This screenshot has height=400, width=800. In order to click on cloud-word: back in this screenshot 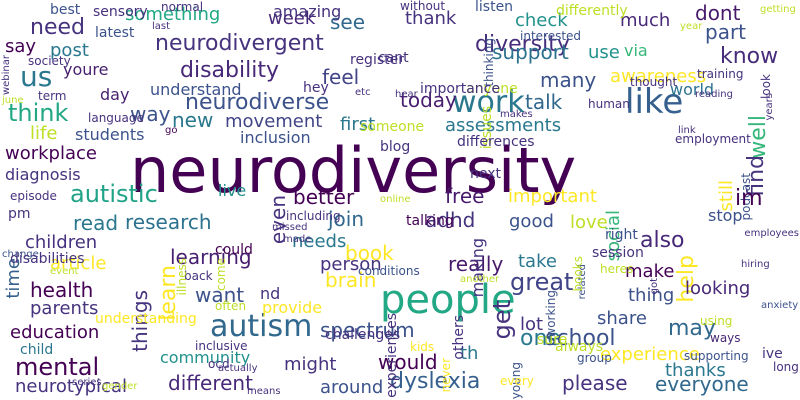, I will do `click(198, 276)`.